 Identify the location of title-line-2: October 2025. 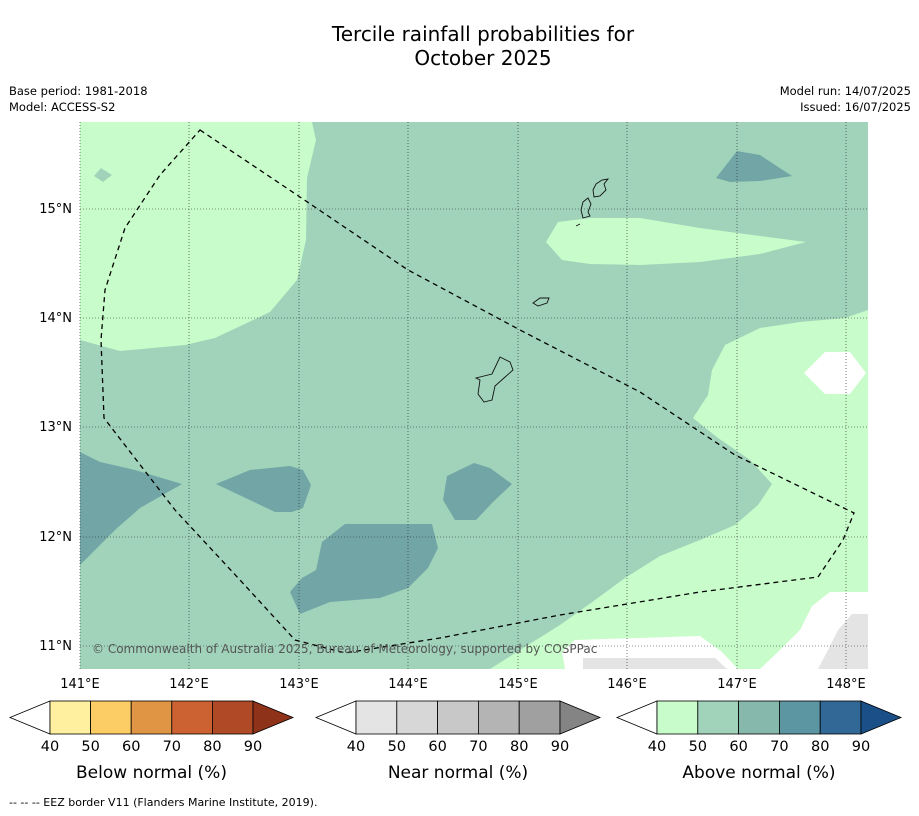
(483, 58).